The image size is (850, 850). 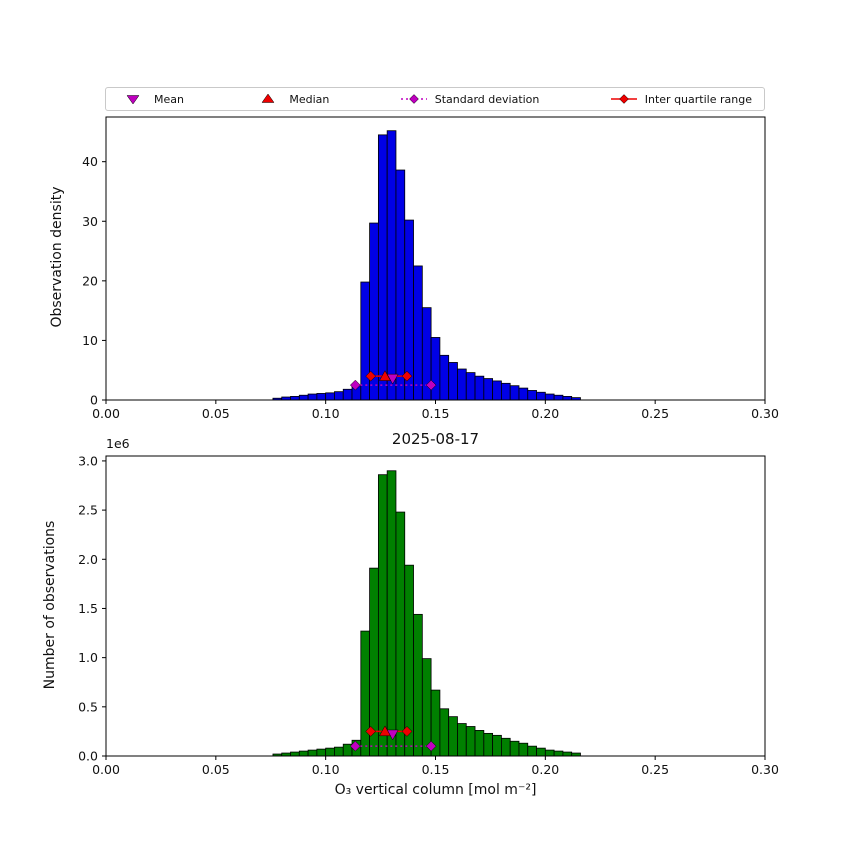 I want to click on y-tick-label: 2.5, so click(x=88, y=510).